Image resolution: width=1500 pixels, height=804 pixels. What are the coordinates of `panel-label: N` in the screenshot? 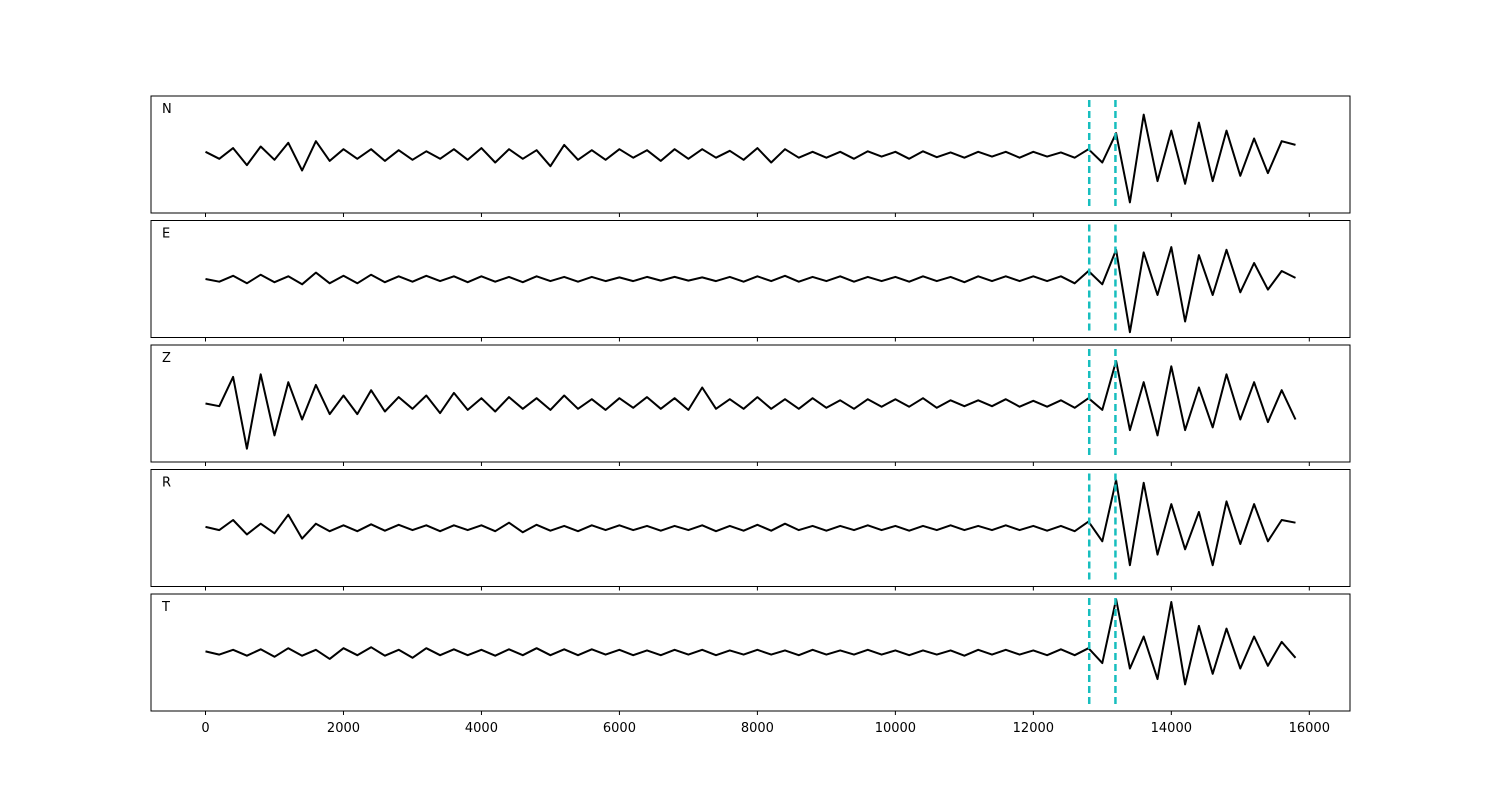 It's located at (167, 109).